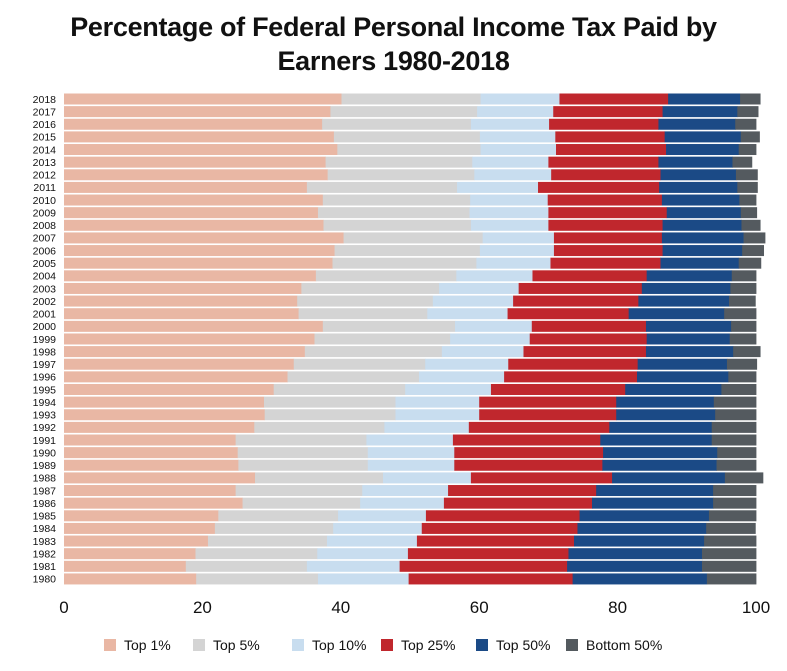  I want to click on year-label-2004: 2004, so click(45, 277).